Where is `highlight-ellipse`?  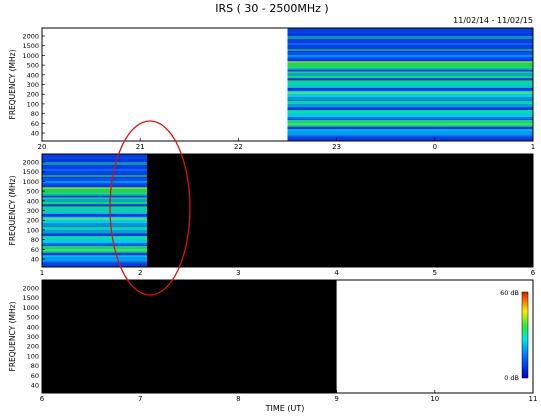
highlight-ellipse is located at coordinates (150, 208).